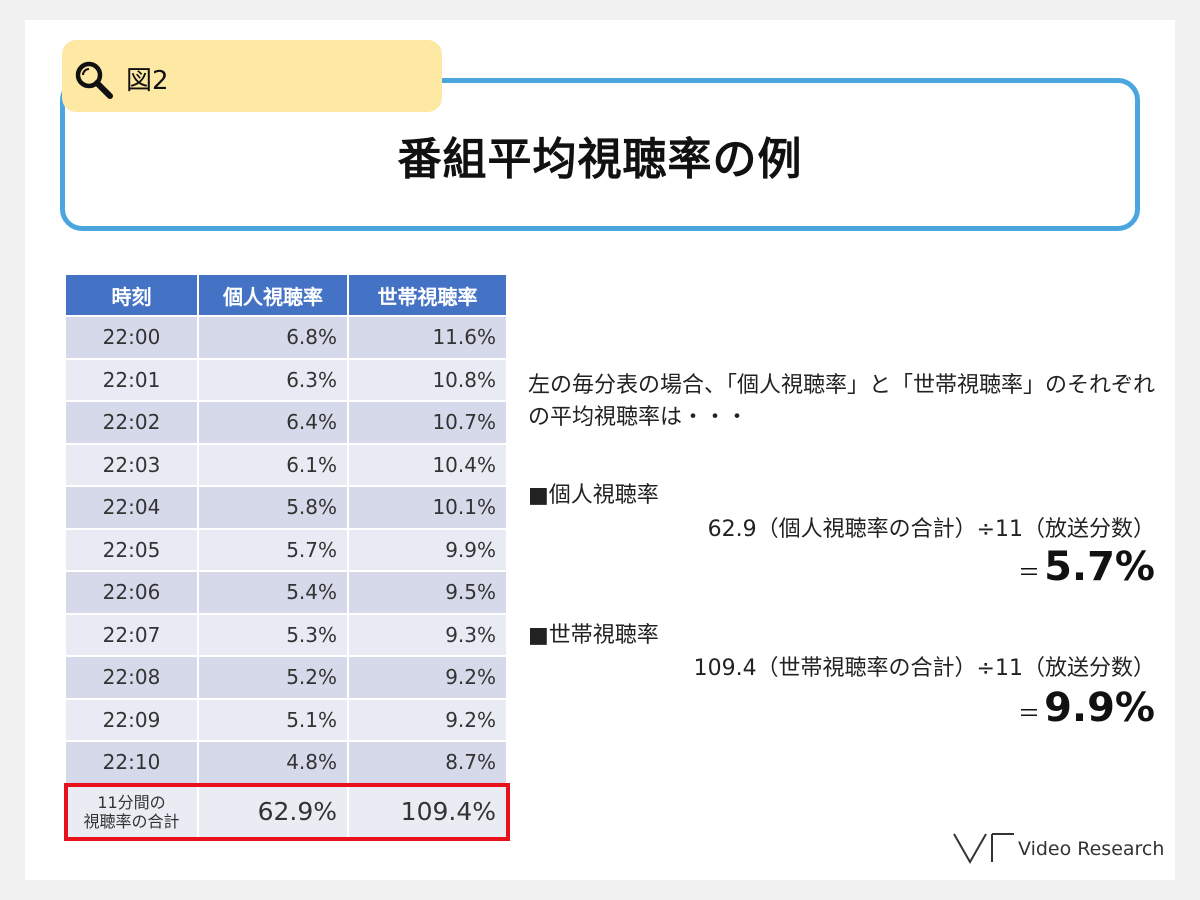 The image size is (1200, 900). I want to click on total-row: 11分間の 視聴率の合計 62.9% 109.4%, so click(286, 810).